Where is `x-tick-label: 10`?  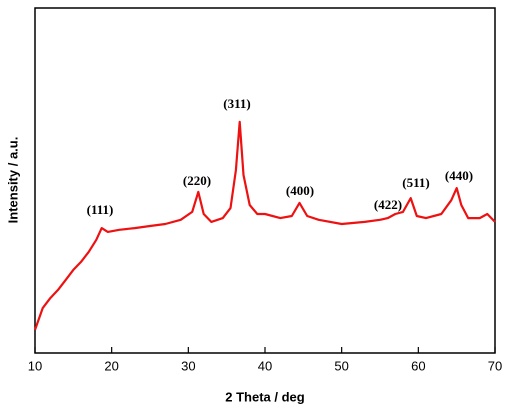
x-tick-label: 10 is located at coordinates (35, 365).